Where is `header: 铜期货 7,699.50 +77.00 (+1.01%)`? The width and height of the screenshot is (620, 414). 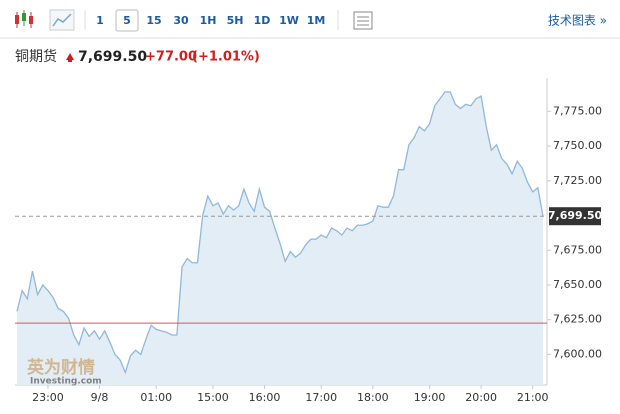
header: 铜期货 7,699.50 +77.00 (+1.01%) is located at coordinates (137, 56).